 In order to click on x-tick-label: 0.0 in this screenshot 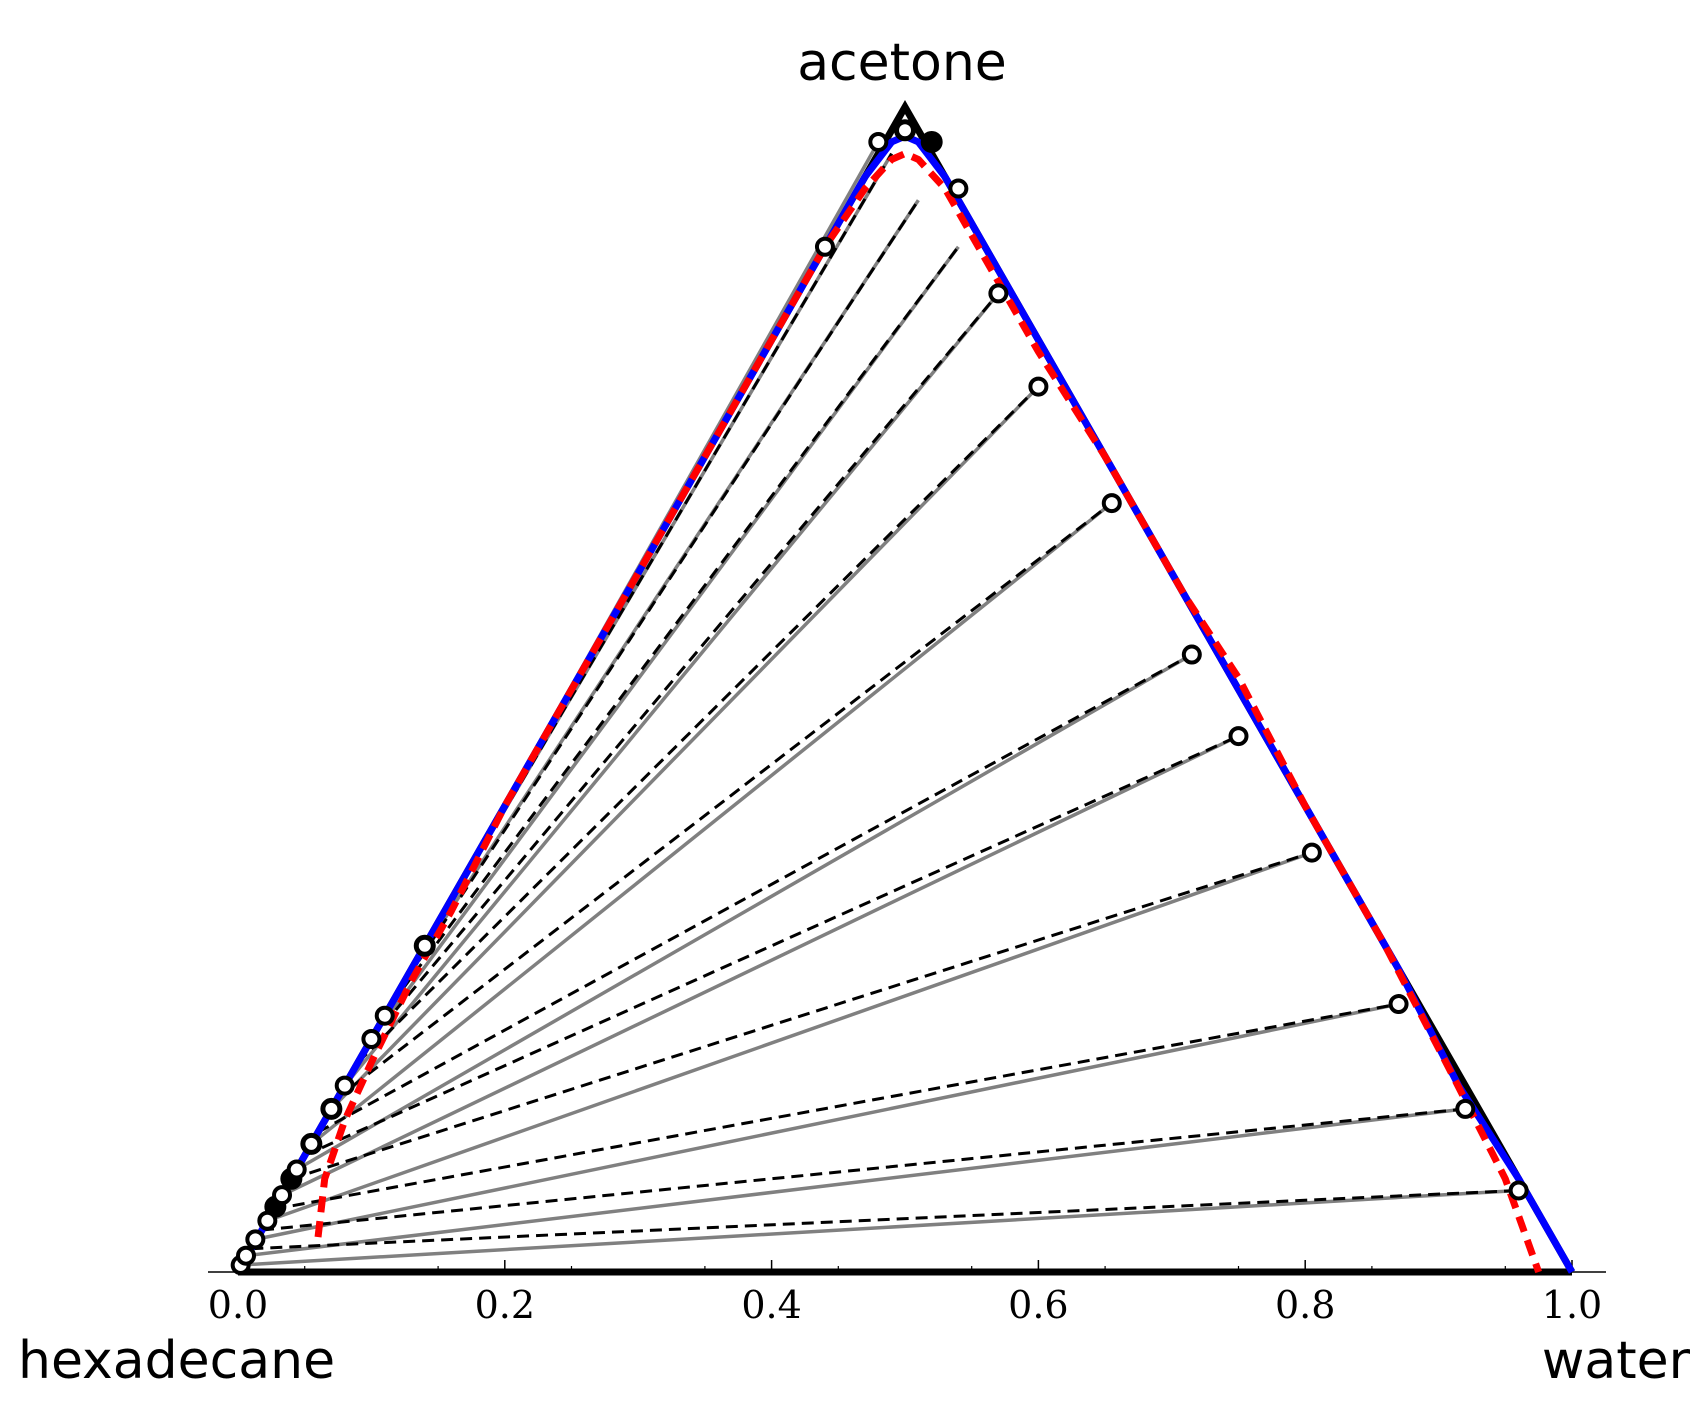, I will do `click(238, 1305)`.